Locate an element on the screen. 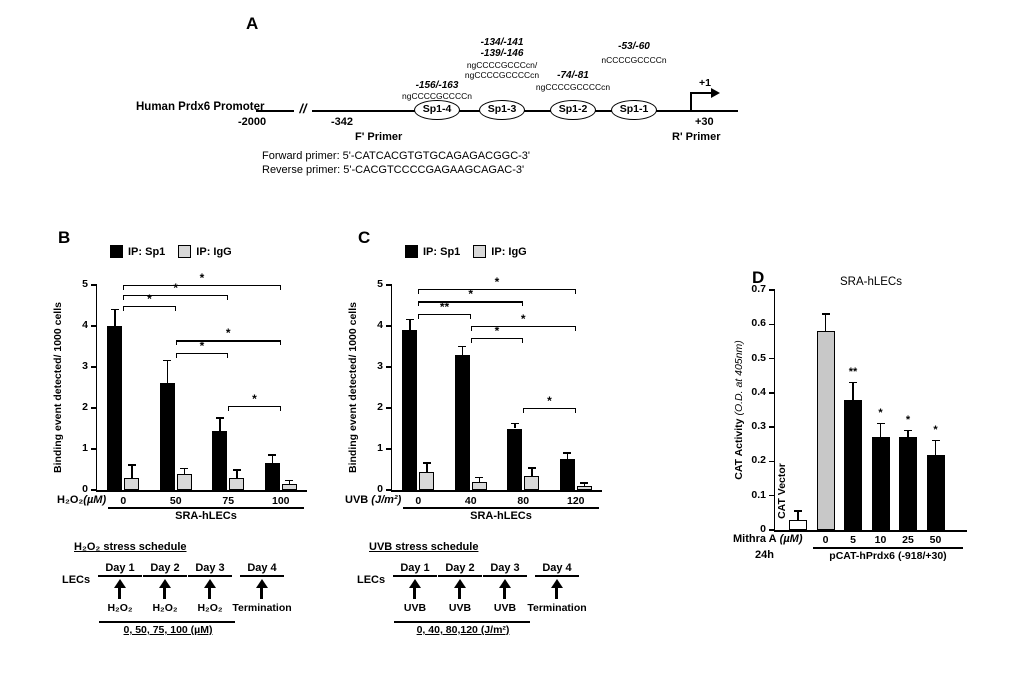  legend-igg-label: IP: IgG is located at coordinates (214, 251).